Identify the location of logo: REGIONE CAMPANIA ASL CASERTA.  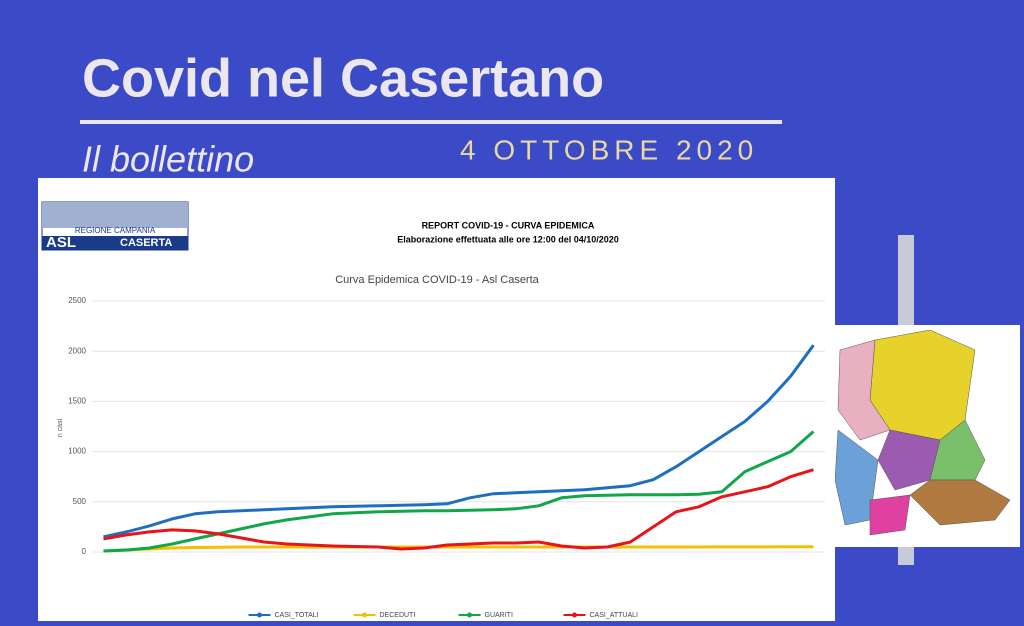
(115, 226).